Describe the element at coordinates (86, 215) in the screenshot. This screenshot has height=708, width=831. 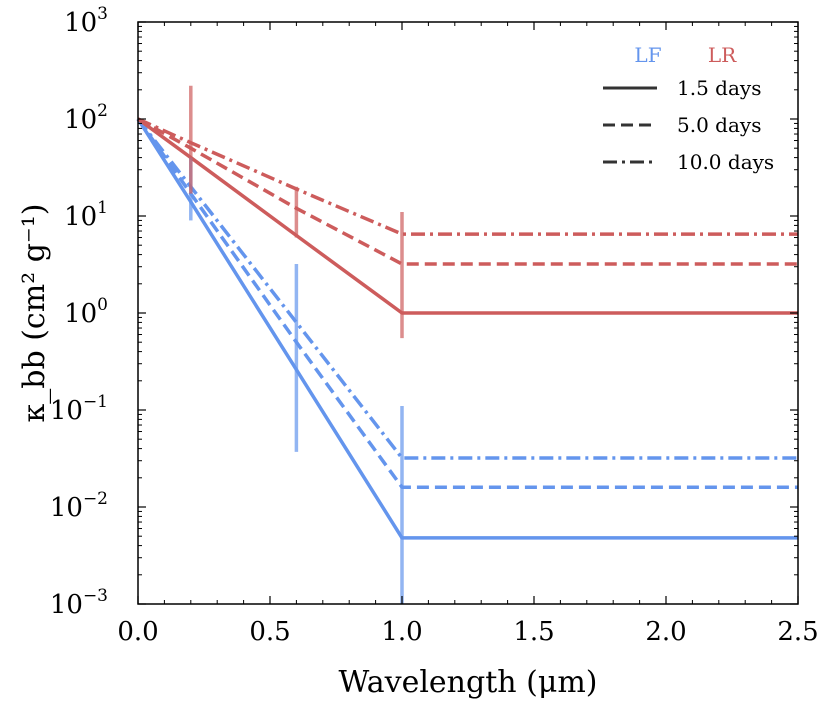
I see `y-tick-label: 10¹` at that location.